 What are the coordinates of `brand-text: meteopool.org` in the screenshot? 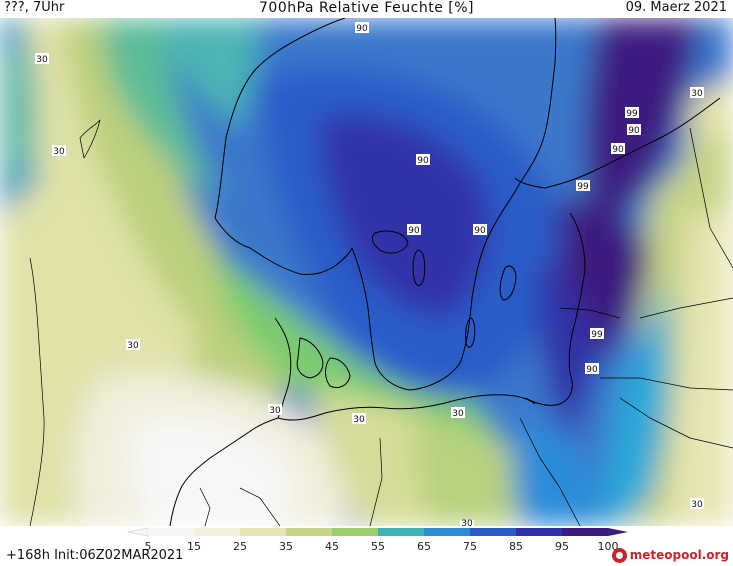 It's located at (679, 555).